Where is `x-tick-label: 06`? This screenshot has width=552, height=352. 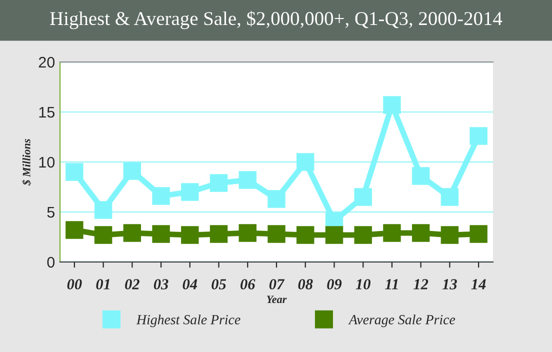
x-tick-label: 06 is located at coordinates (248, 284).